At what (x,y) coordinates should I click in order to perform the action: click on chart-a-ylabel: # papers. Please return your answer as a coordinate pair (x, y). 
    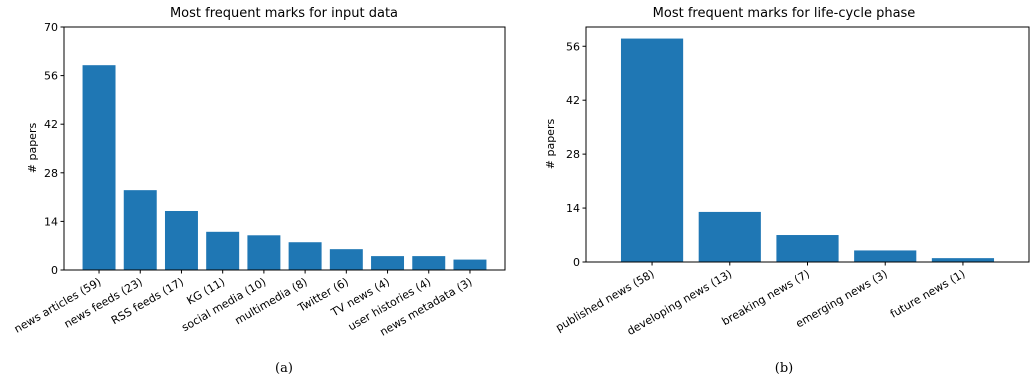
    Looking at the image, I should click on (32, 148).